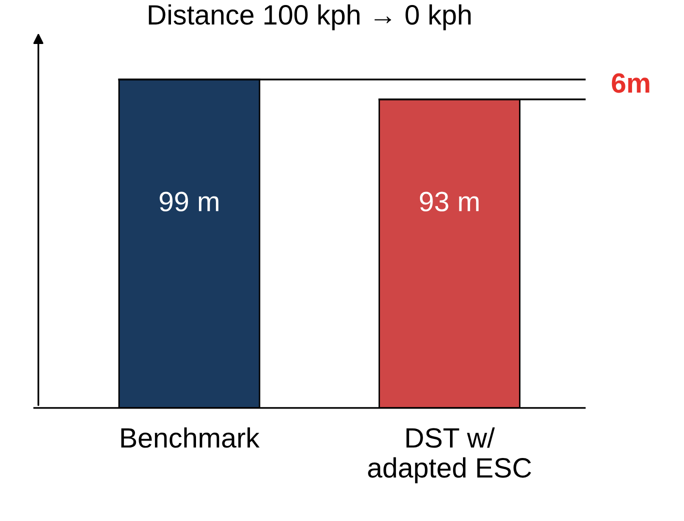 This screenshot has width=684, height=521. Describe the element at coordinates (190, 437) in the screenshot. I see `x-tick-label: Benchmark` at that location.